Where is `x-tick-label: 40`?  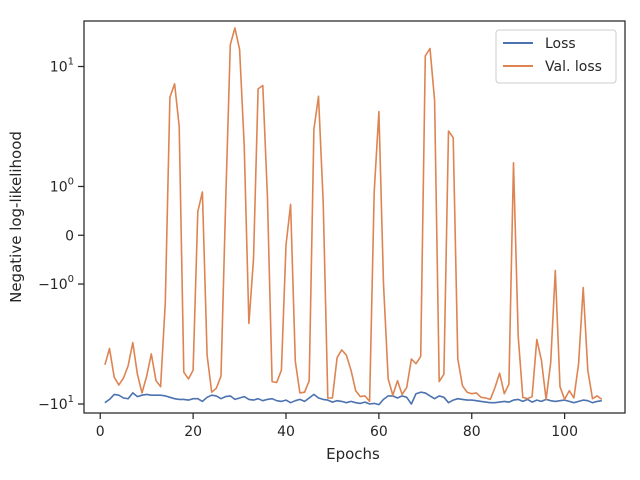 x-tick-label: 40 is located at coordinates (286, 432).